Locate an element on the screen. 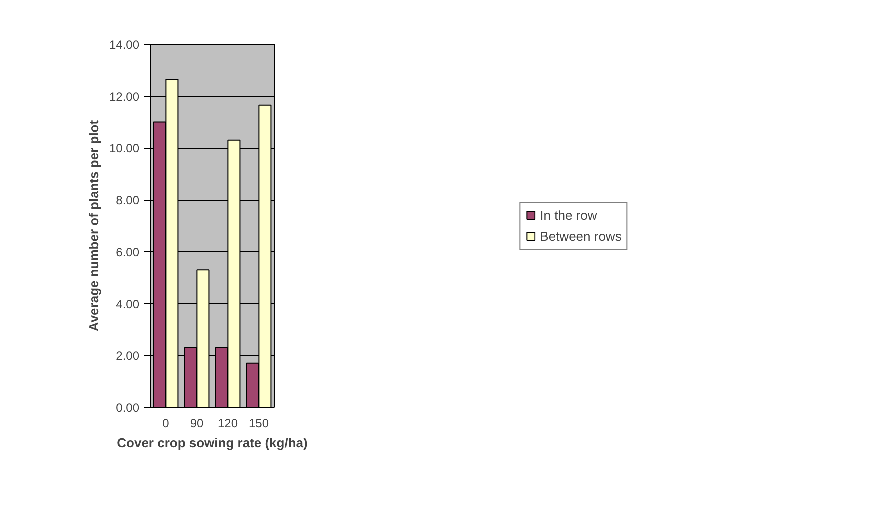 The image size is (875, 519). y-tick-label: 4.00 is located at coordinates (128, 304).